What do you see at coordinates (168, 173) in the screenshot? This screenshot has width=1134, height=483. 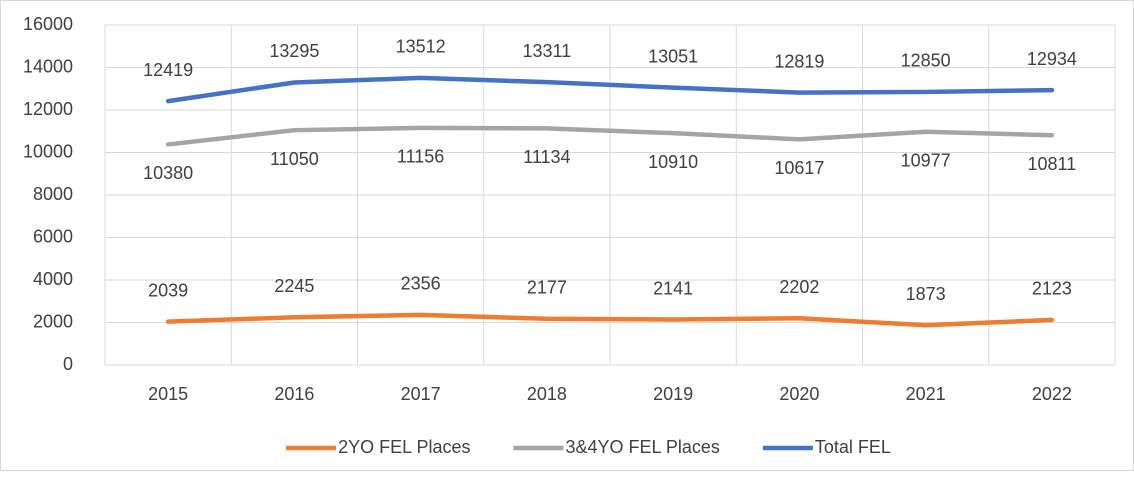 I see `data-label: 10380` at bounding box center [168, 173].